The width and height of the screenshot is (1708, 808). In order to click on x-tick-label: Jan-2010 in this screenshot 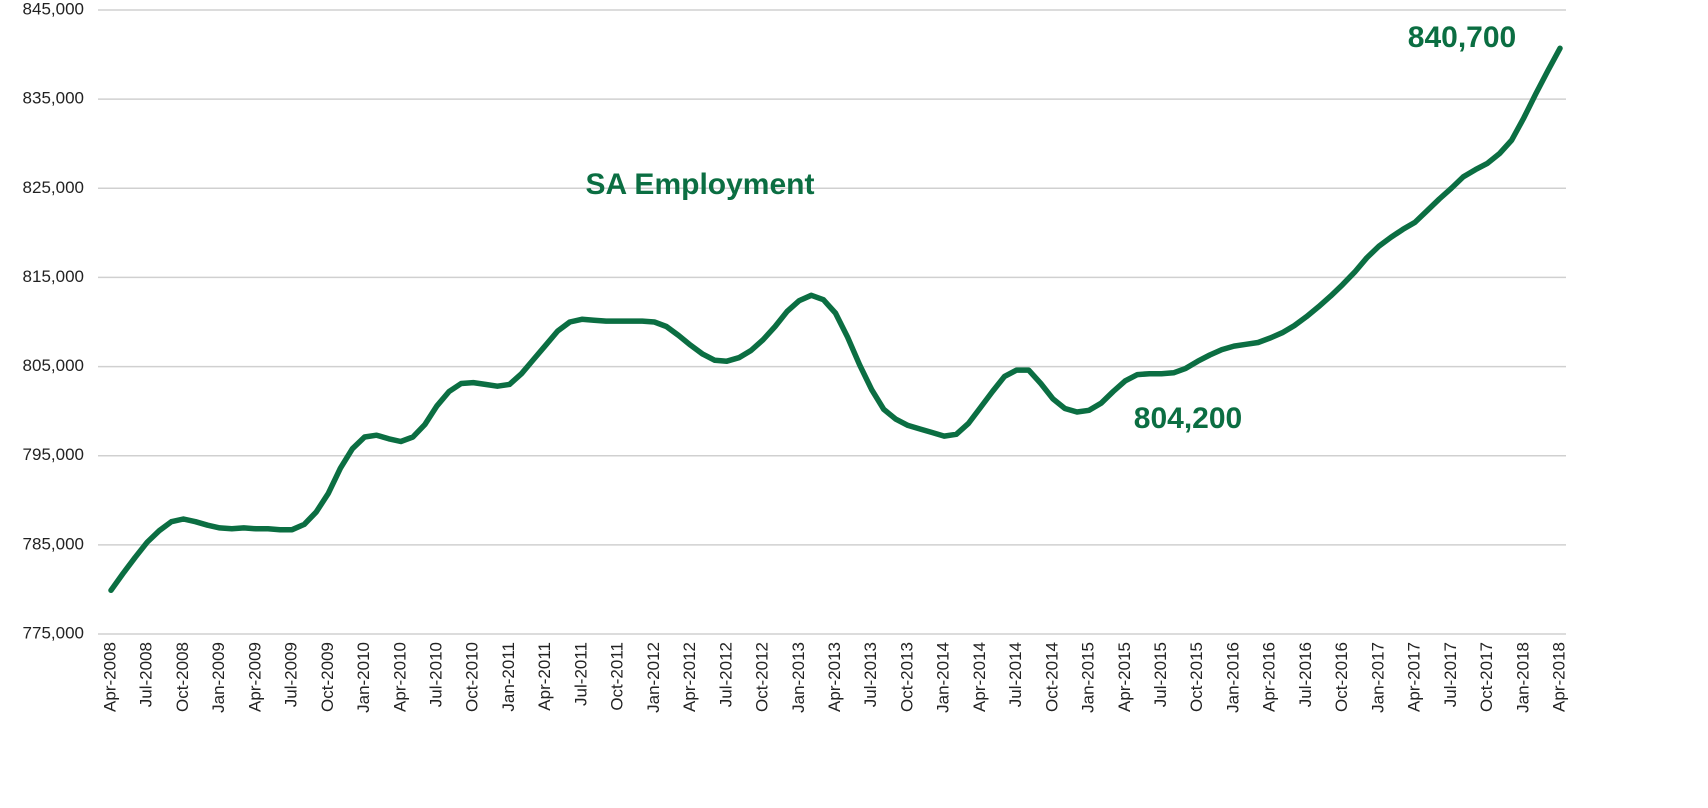, I will do `click(363, 677)`.